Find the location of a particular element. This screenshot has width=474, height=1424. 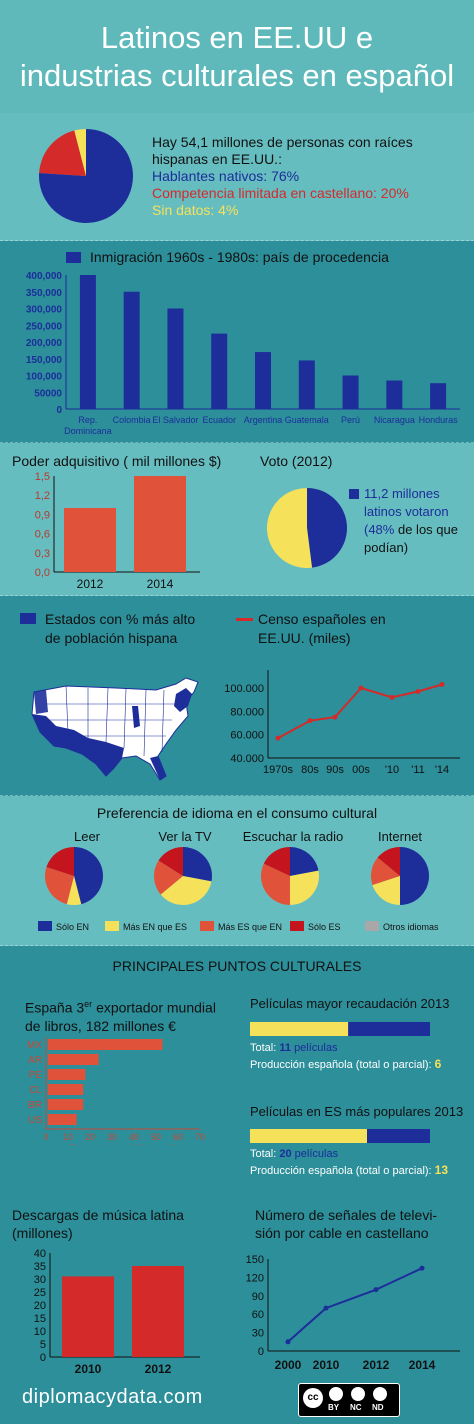

x-tick: '14 is located at coordinates (442, 770).